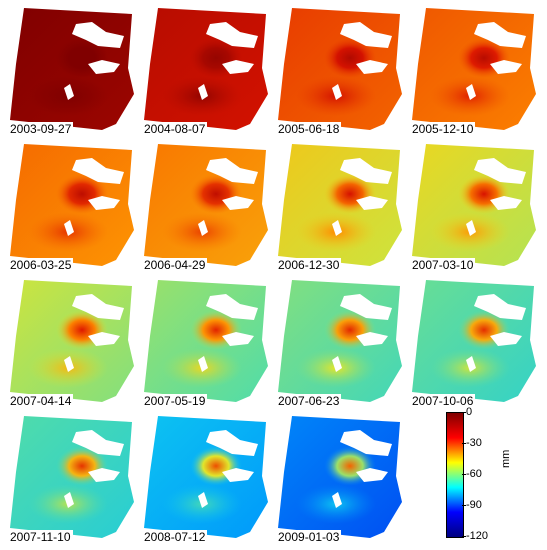 The width and height of the screenshot is (547, 550). I want to click on colorbar-unit-label: mm, so click(506, 458).